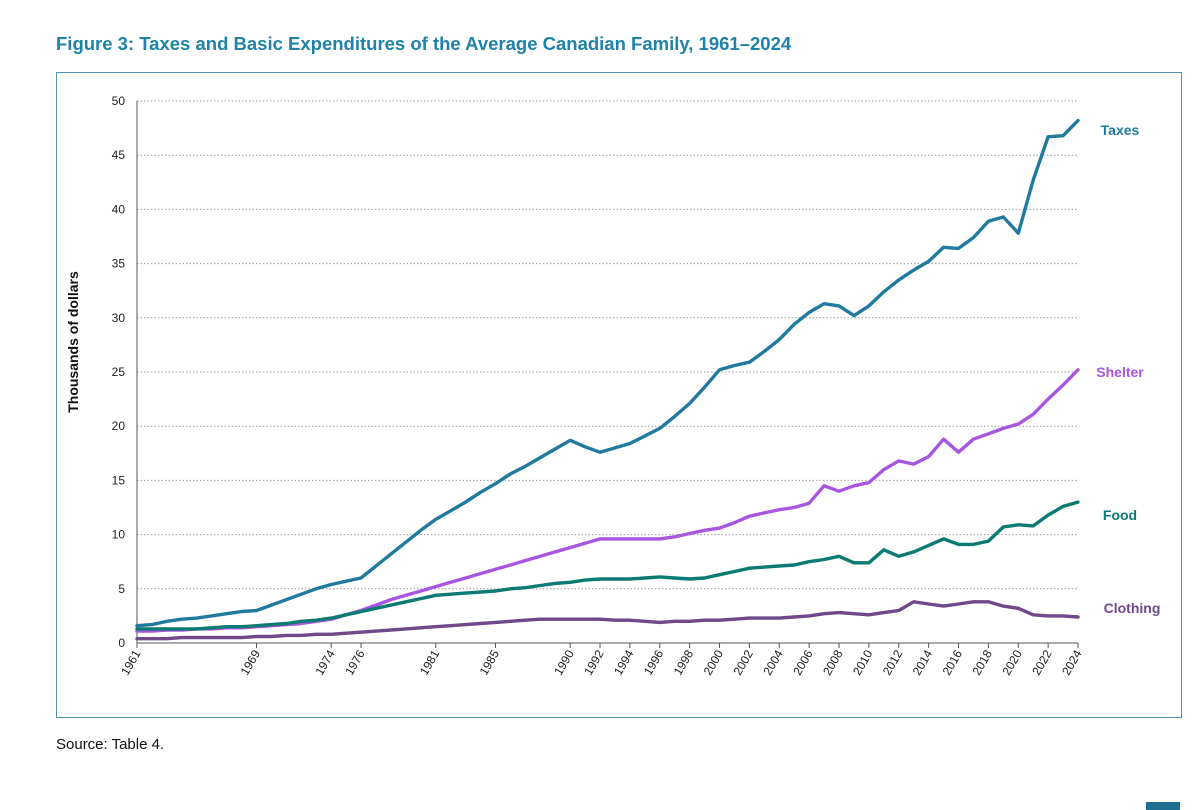 The width and height of the screenshot is (1199, 810). Describe the element at coordinates (714, 662) in the screenshot. I see `x-tick-label: 2000` at that location.